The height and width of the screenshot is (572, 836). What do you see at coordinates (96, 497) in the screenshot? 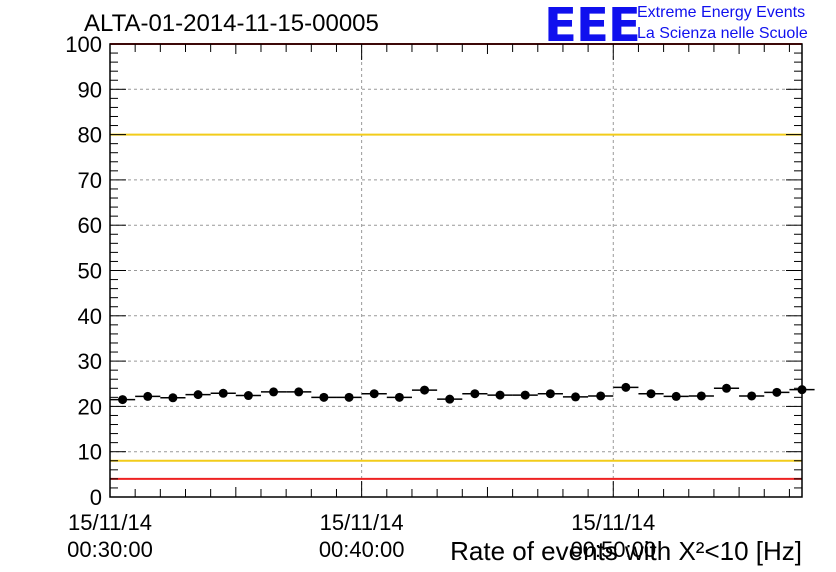
I see `y-tick-label: 0` at bounding box center [96, 497].